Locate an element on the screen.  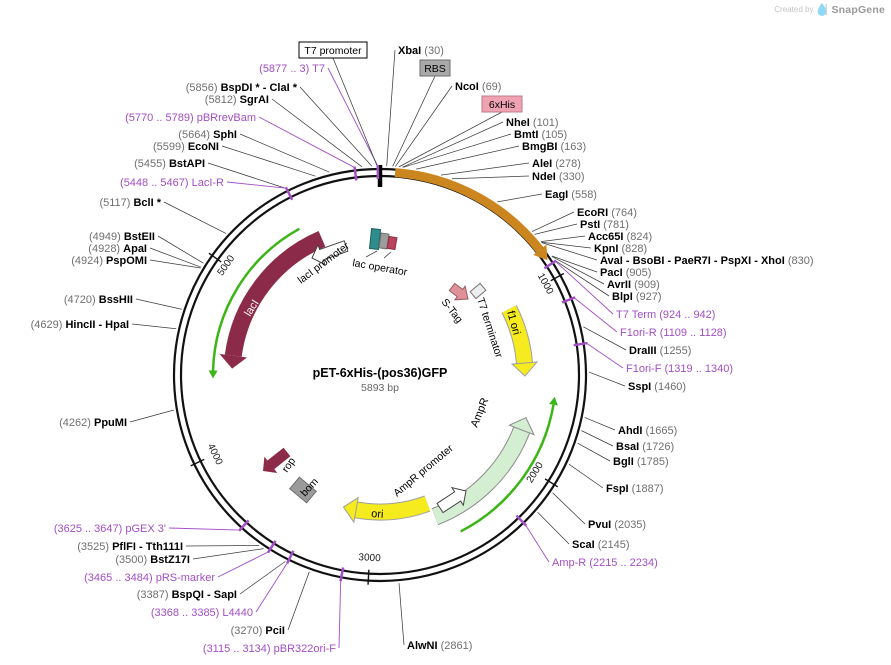
site-label: (5856) BspDI * - ClaI * is located at coordinates (242, 88).